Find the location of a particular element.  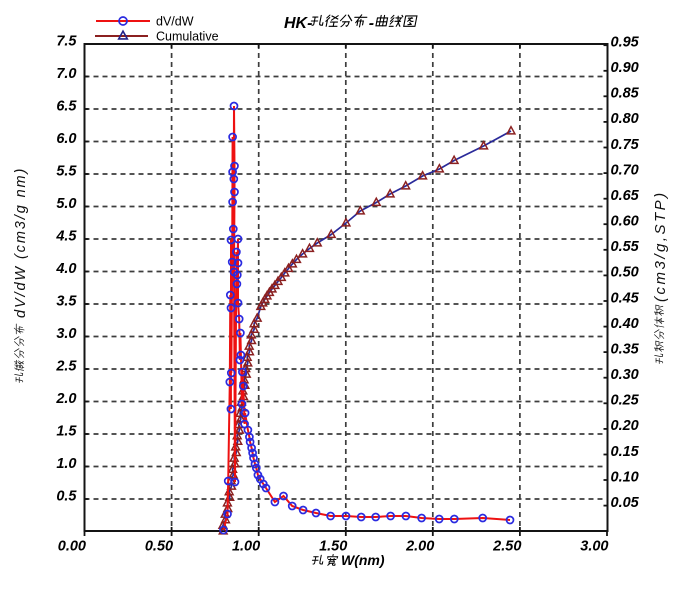

svg-text: 3.00 is located at coordinates (594, 547).